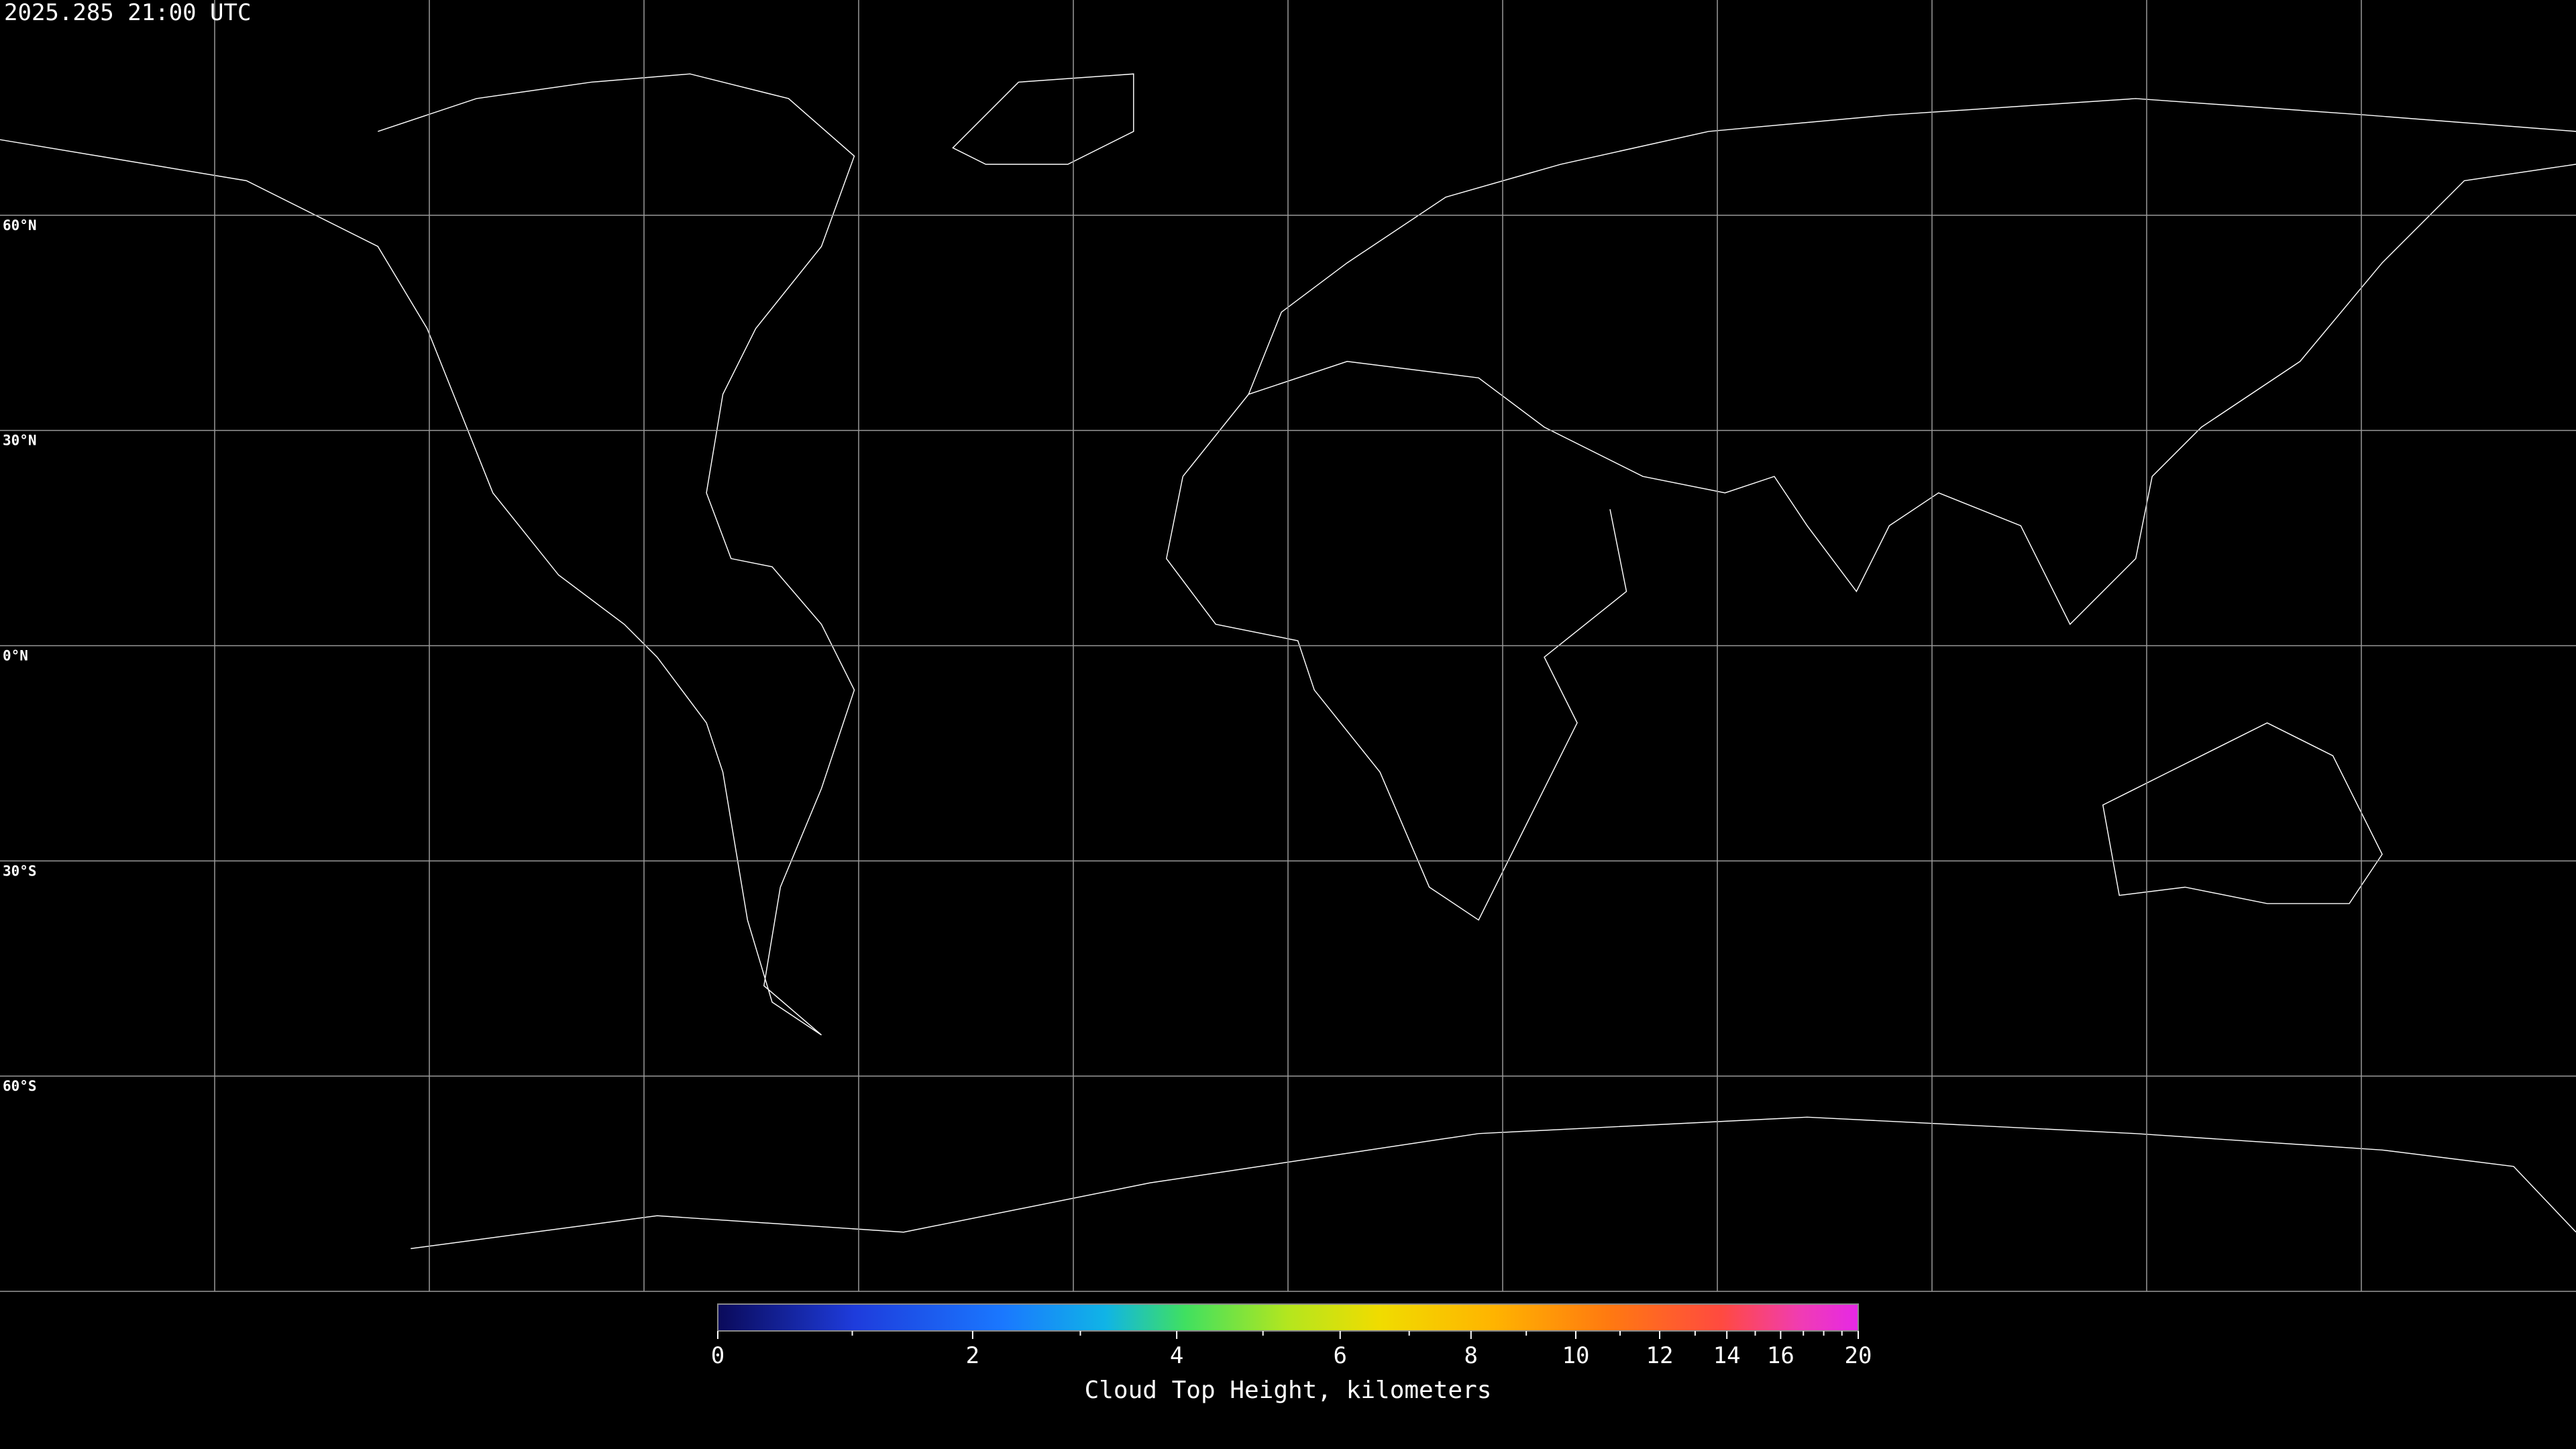  I want to click on latitude-labels: 60°N 30°N 0°N 30°S 60°S, so click(20, 655).